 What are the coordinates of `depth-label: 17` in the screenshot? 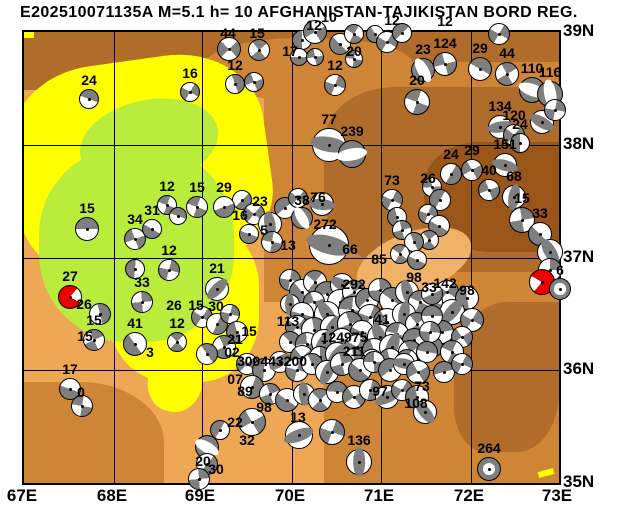 It's located at (290, 51).